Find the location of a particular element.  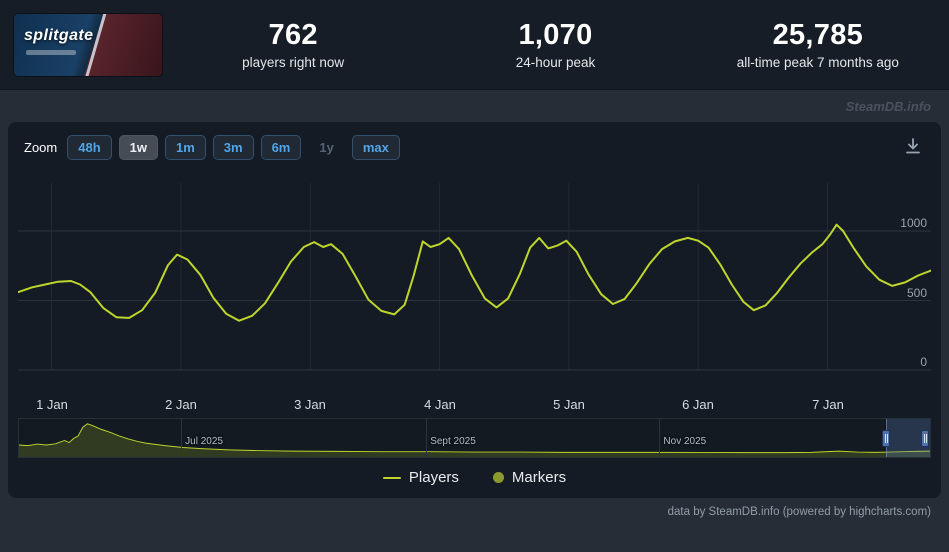

stat-current-players: 762 players right now is located at coordinates (293, 44).